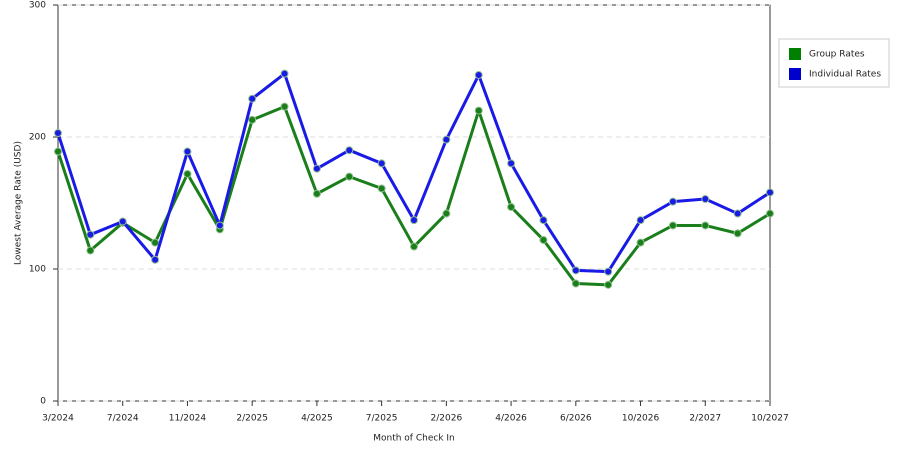  I want to click on y-tick-label: 0, so click(43, 402).